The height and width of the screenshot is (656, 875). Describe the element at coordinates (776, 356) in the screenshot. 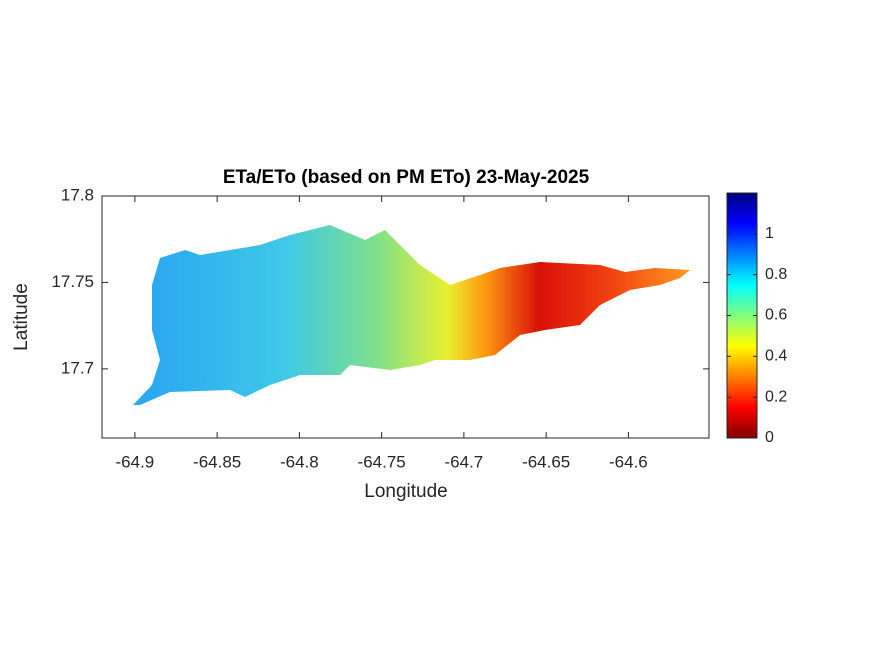

I see `colorbar-tick-label: 0.4` at that location.